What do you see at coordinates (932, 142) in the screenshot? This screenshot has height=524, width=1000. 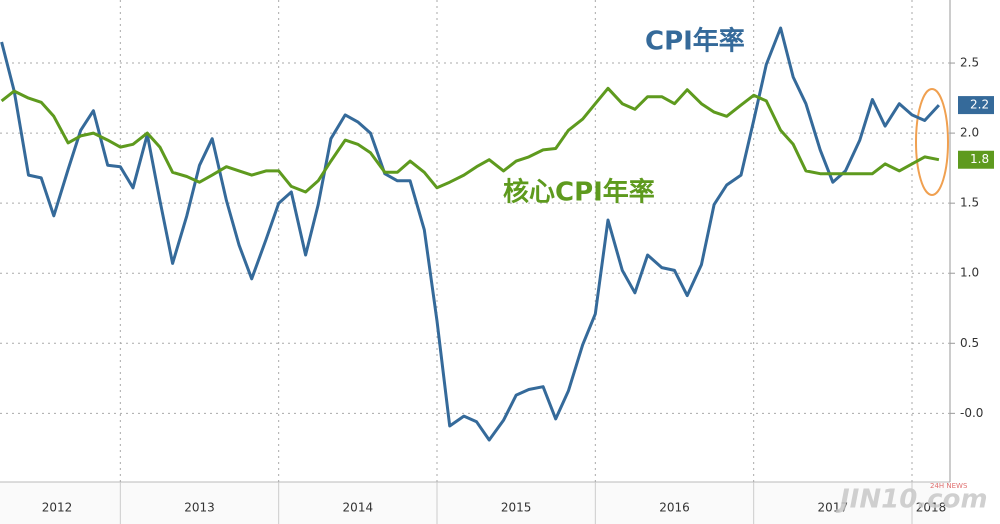 I see `highlight-ellipse` at bounding box center [932, 142].